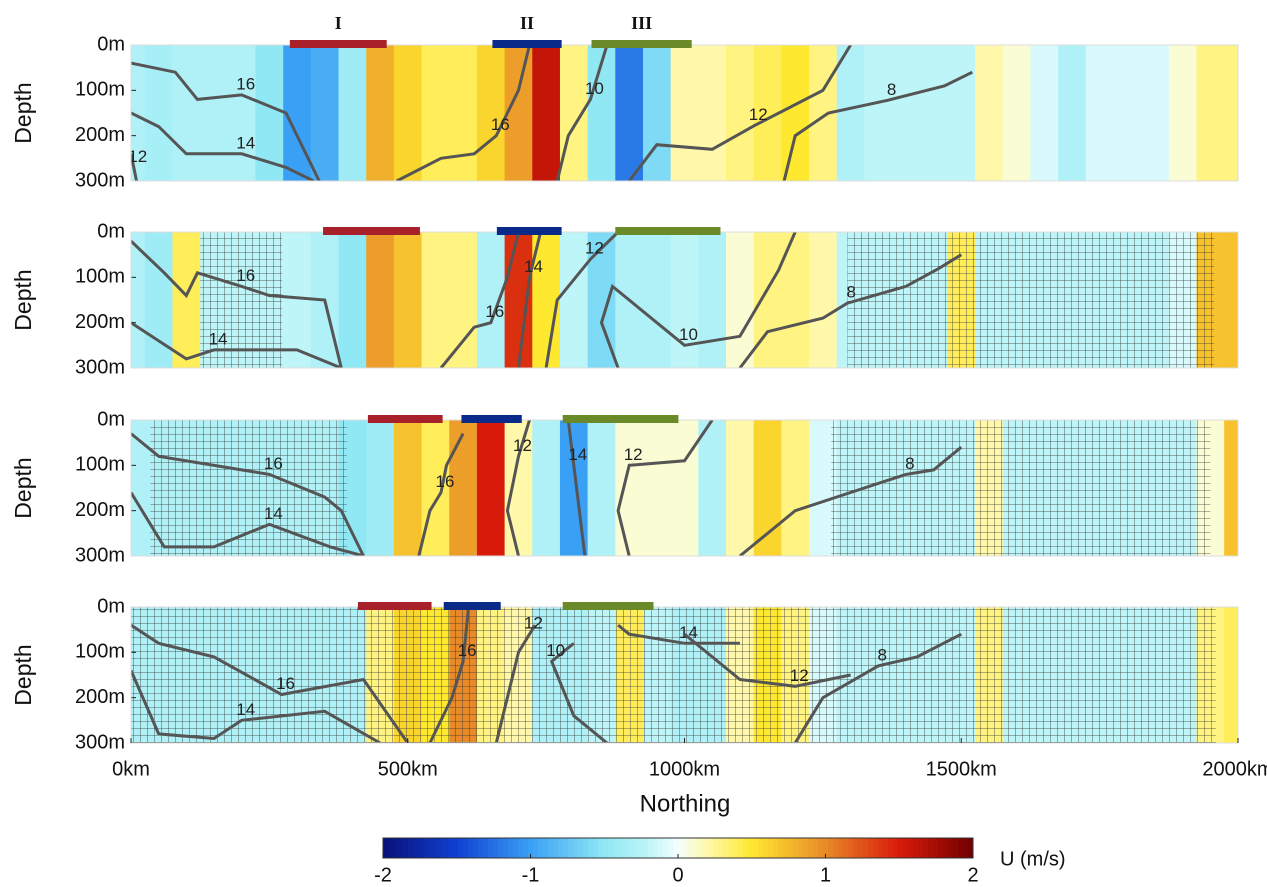  I want to click on y-tick-label: 200m, so click(100, 322).